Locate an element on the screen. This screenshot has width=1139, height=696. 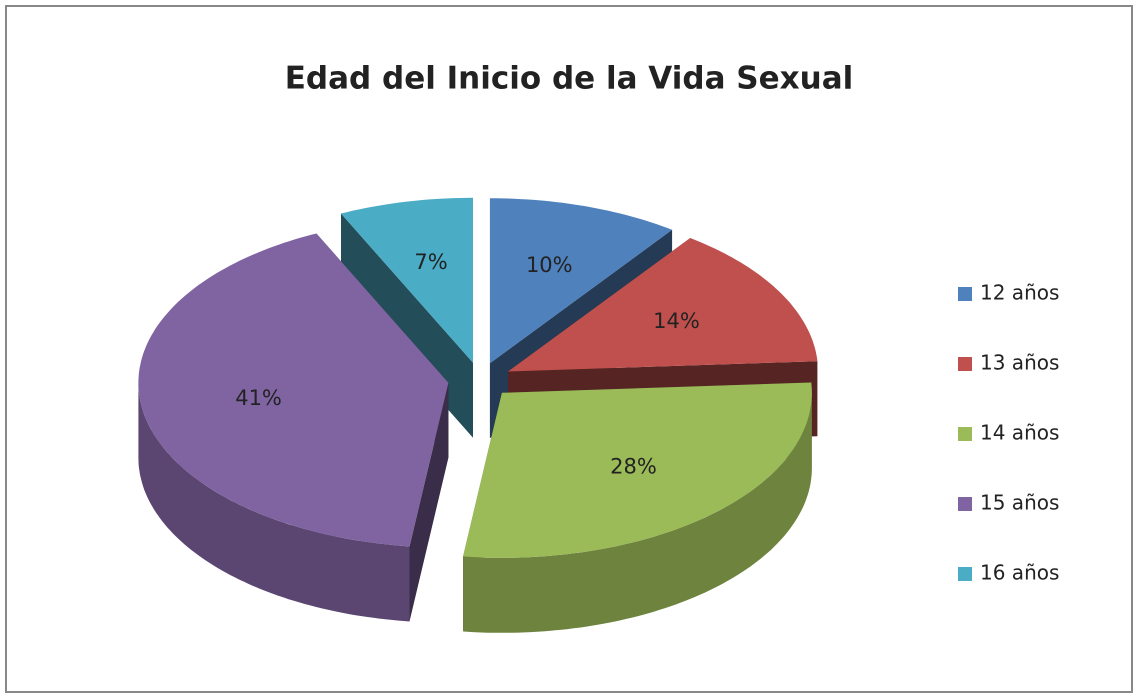
data-label: 10% is located at coordinates (549, 265).